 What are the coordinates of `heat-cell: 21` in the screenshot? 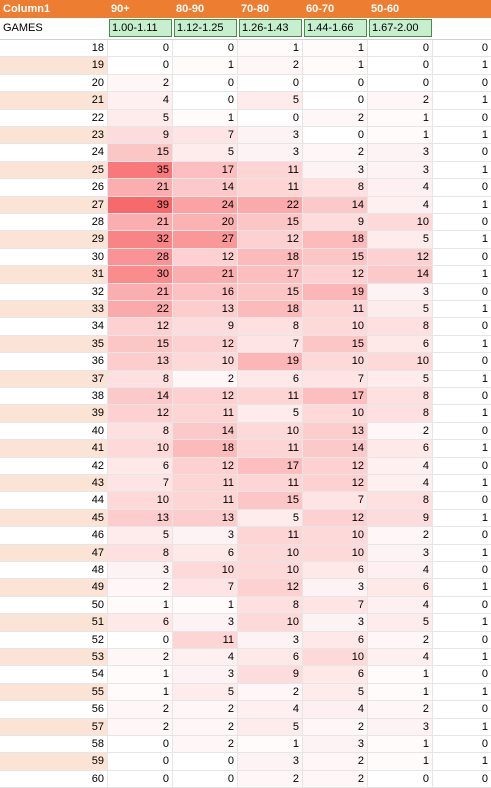 It's located at (140, 223).